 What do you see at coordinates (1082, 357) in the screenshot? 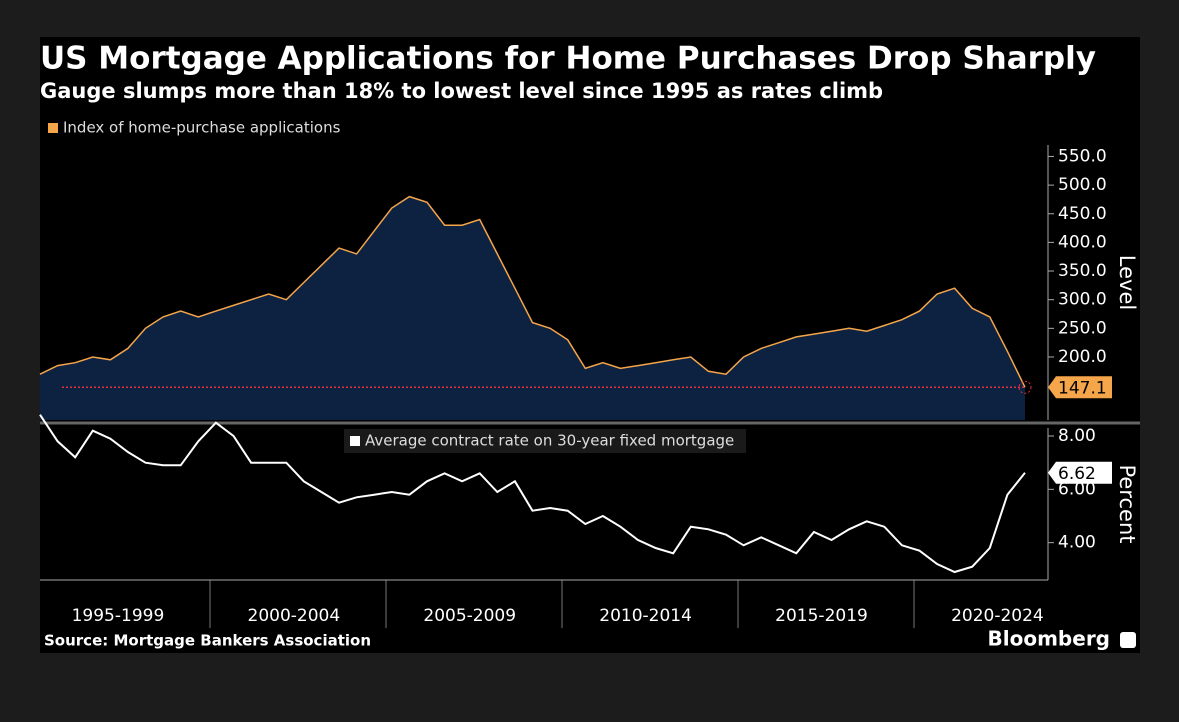
I see `y-tick-label: 200.0` at bounding box center [1082, 357].